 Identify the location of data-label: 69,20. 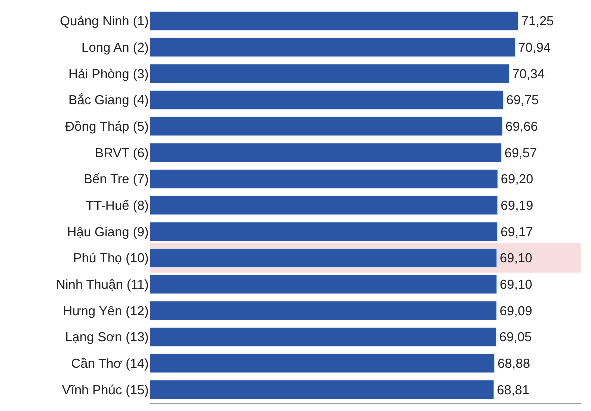
(517, 179).